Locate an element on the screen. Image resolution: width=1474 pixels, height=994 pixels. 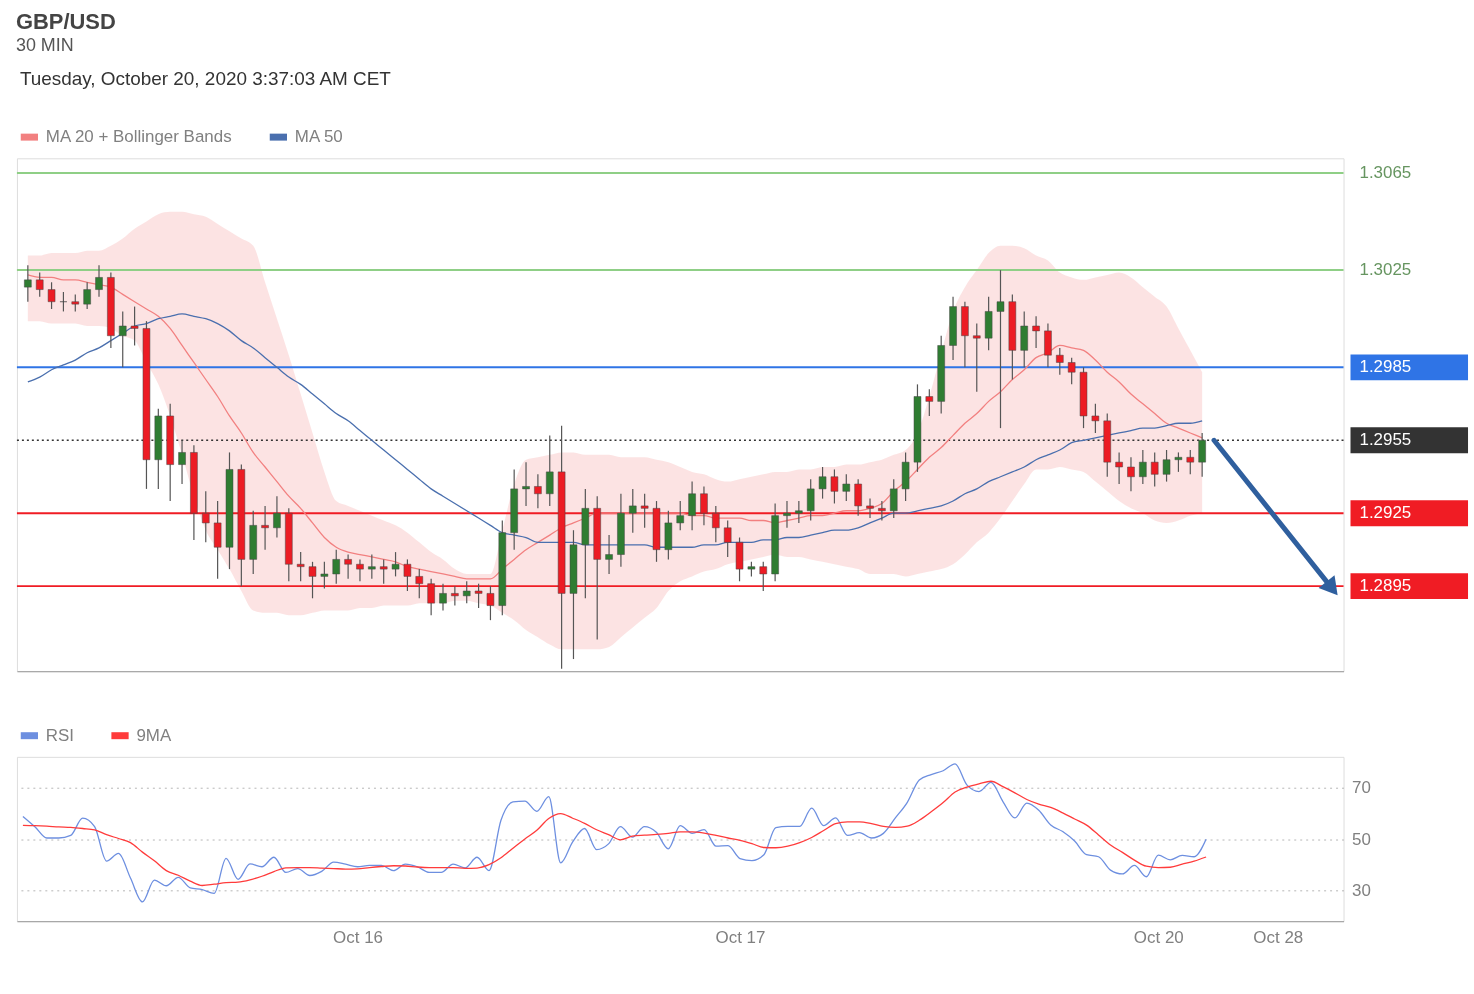
ref-line-label: 1.2925 is located at coordinates (1385, 513).